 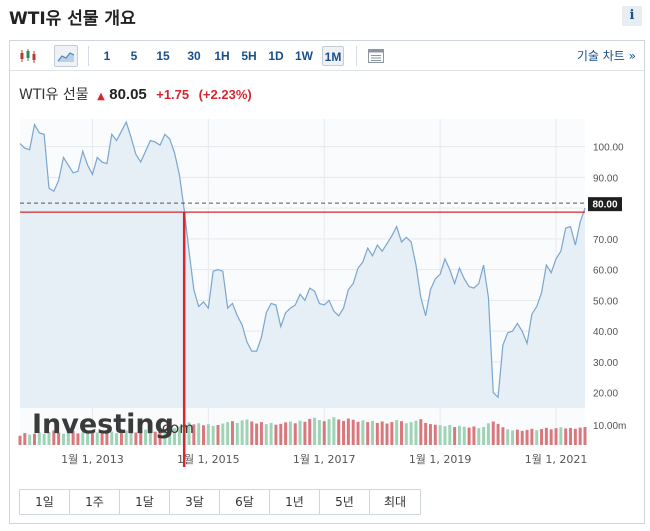 What do you see at coordinates (95, 502) in the screenshot?
I see `range-button: 1주` at bounding box center [95, 502].